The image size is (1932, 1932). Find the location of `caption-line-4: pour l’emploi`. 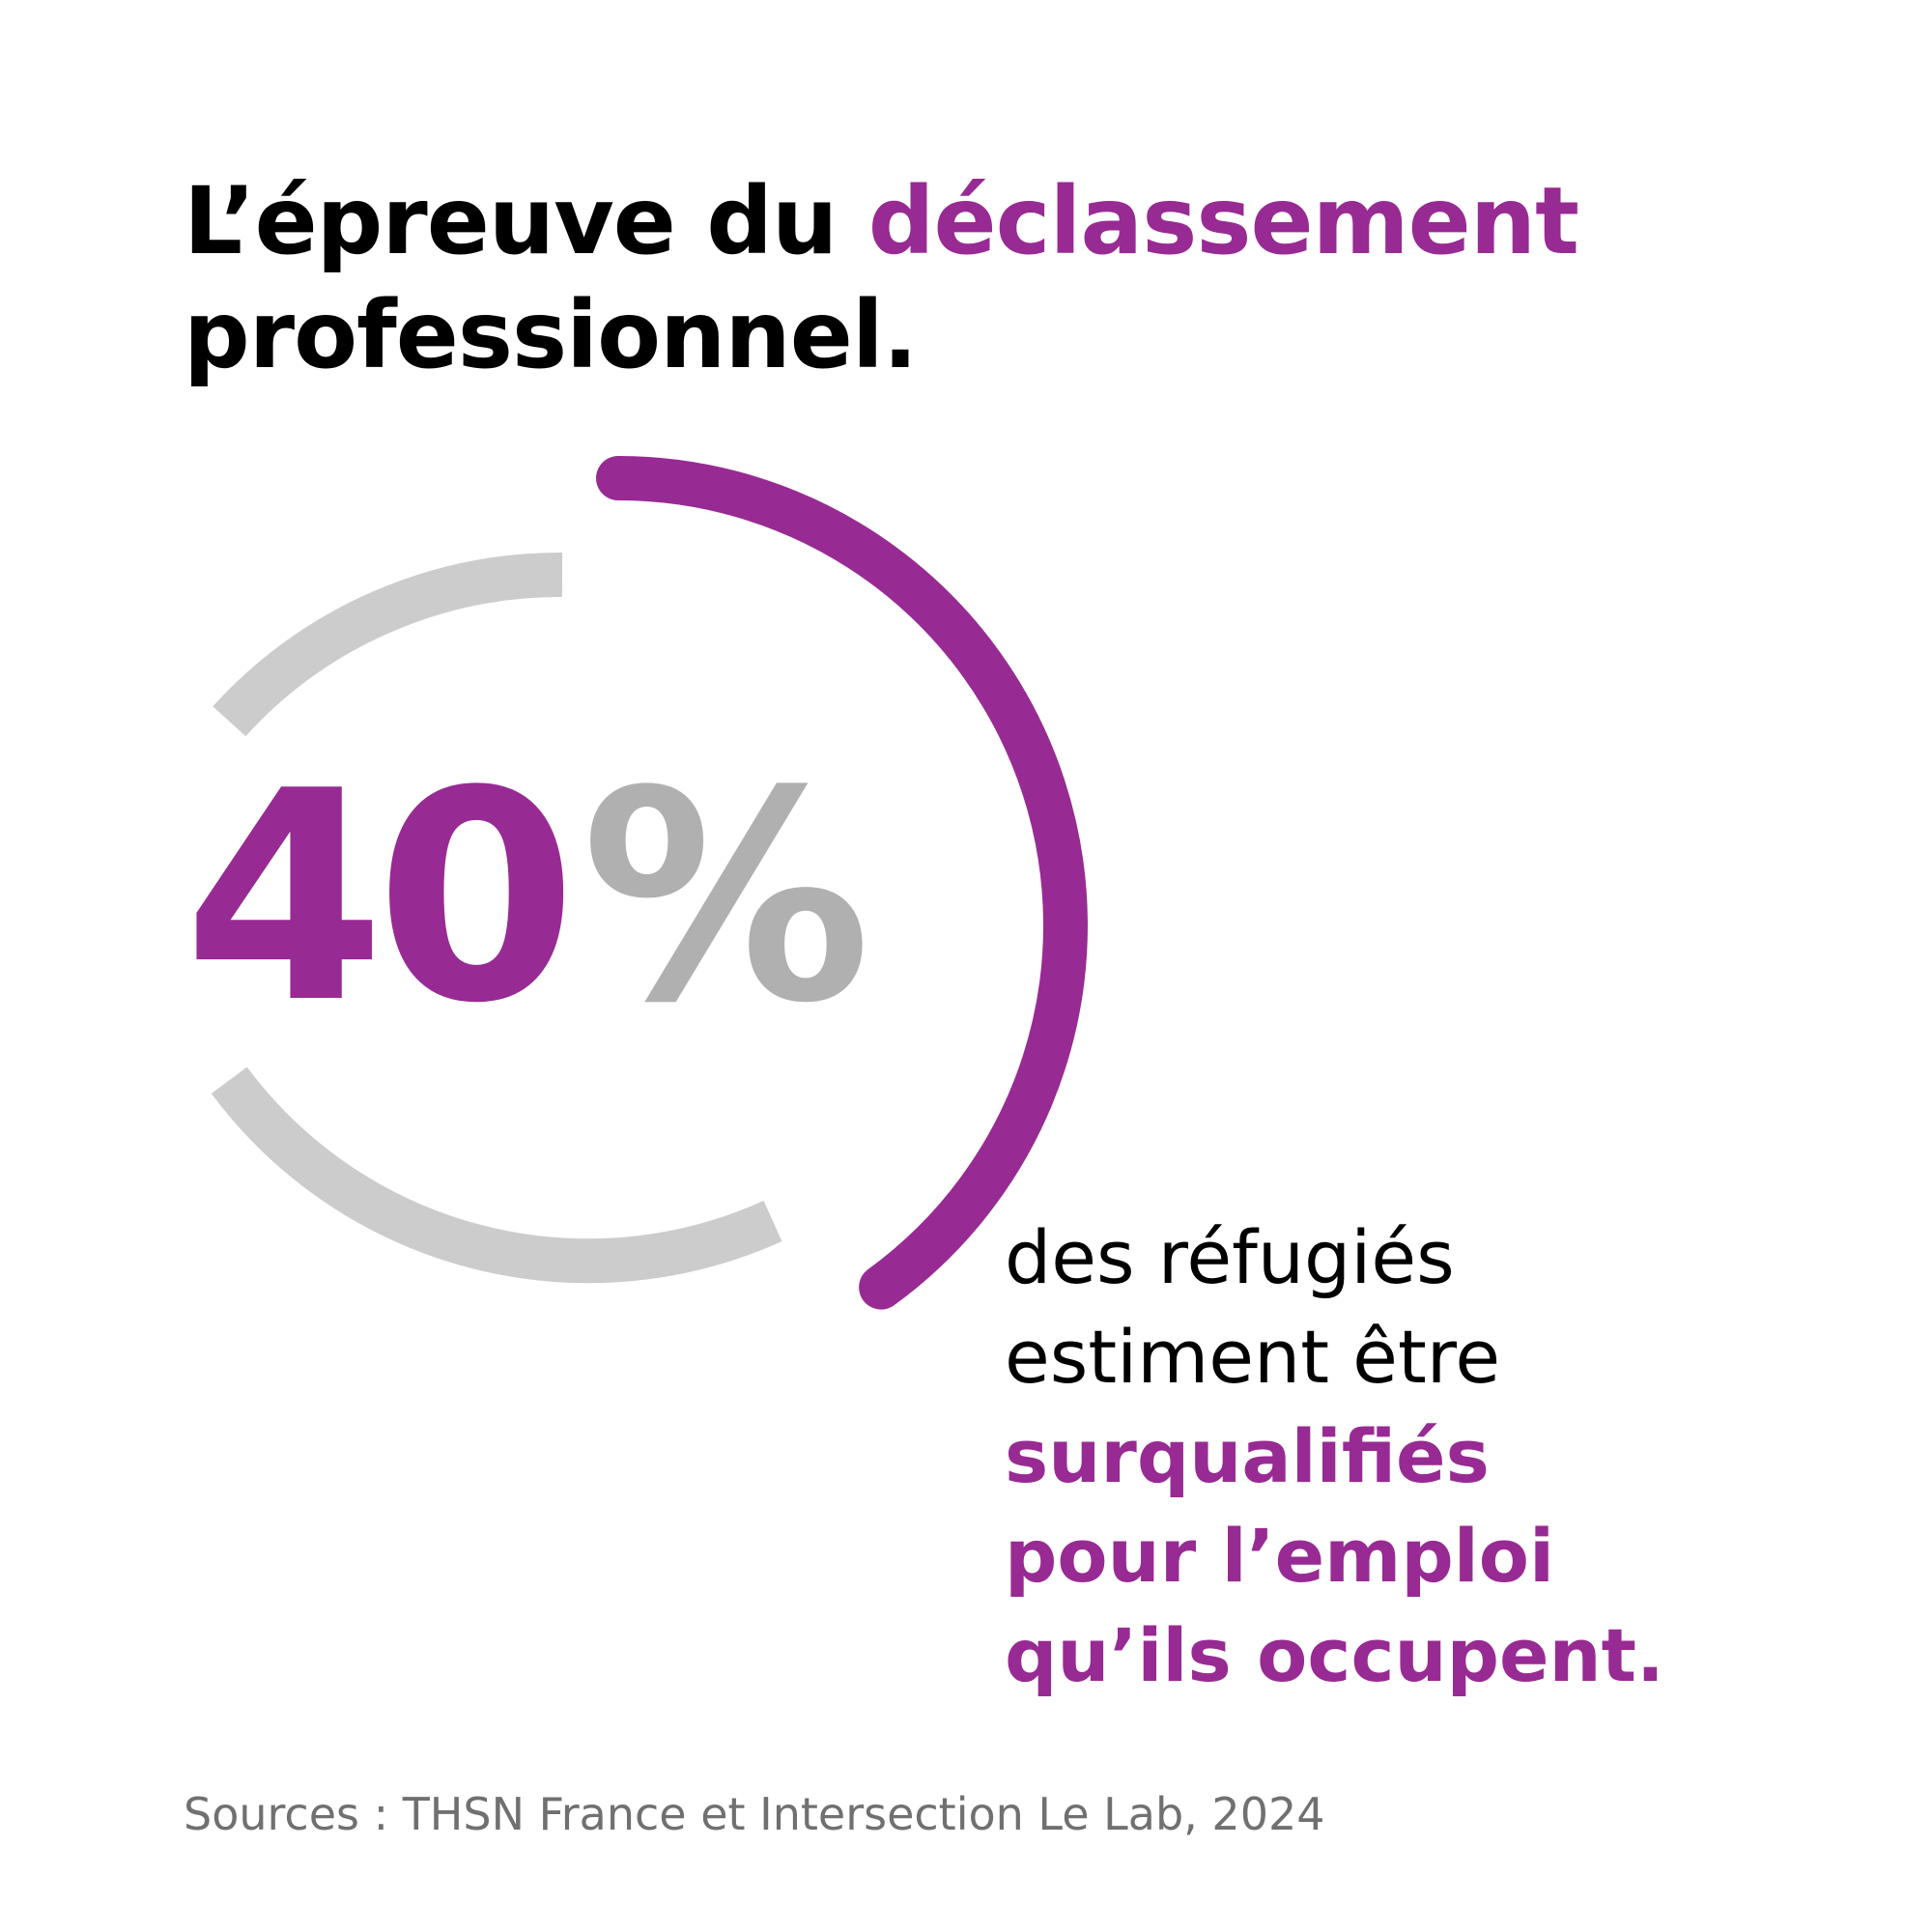

caption-line-4: pour l’emploi is located at coordinates (1280, 1556).